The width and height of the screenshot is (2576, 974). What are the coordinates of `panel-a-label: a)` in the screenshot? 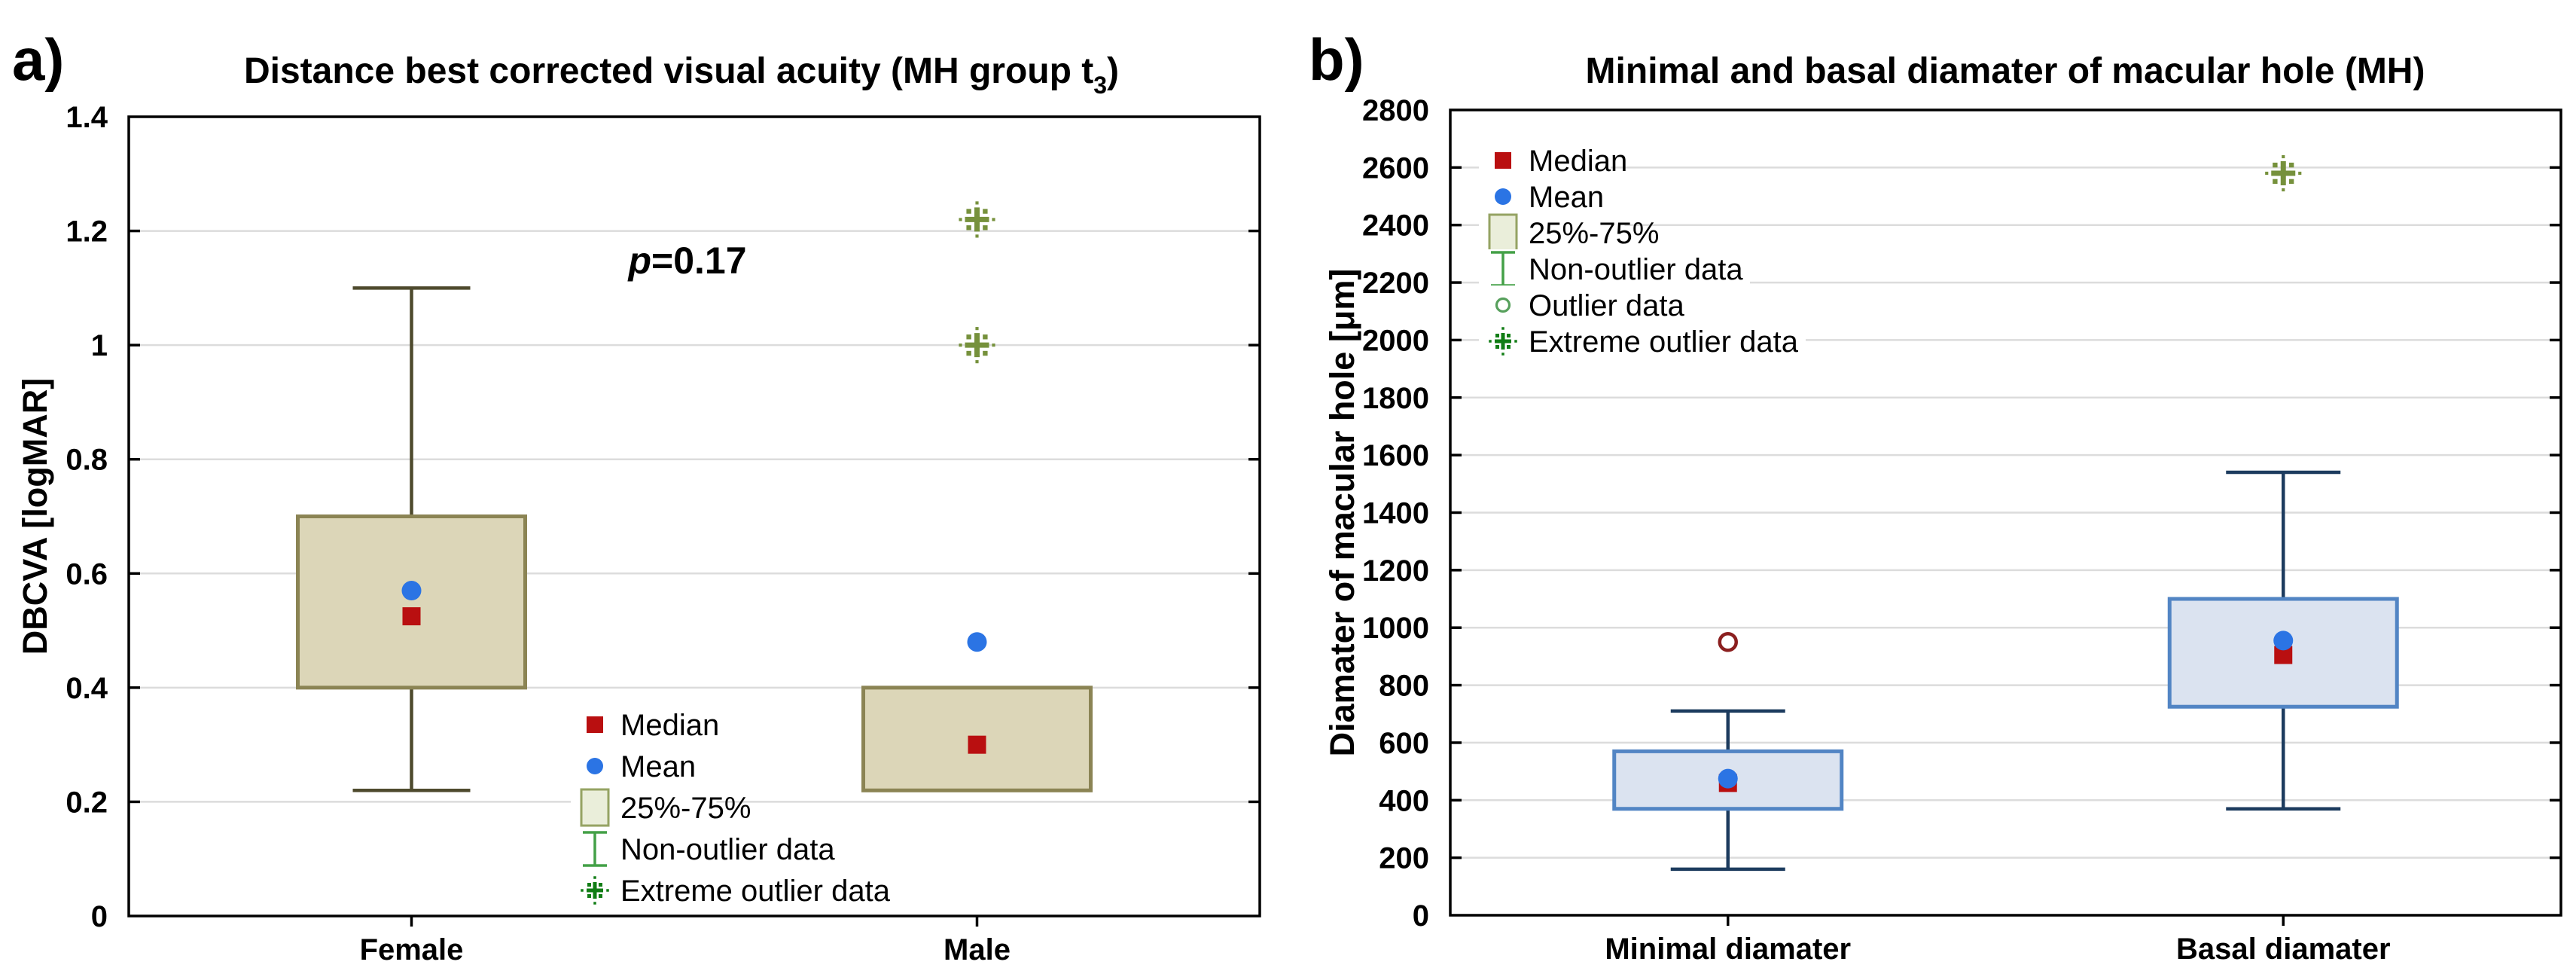 It's located at (38, 60).